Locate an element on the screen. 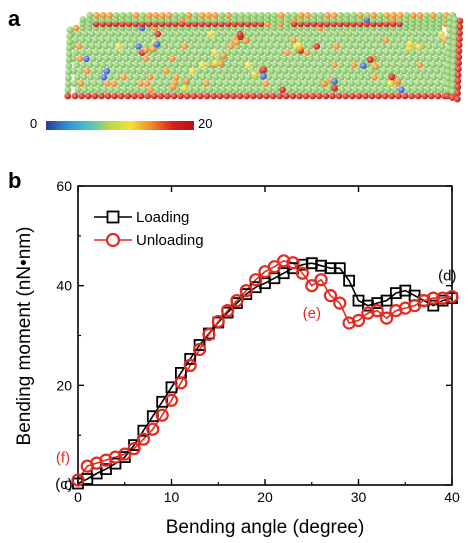 Image resolution: width=468 pixels, height=543 pixels. x-tick-label: 30 is located at coordinates (359, 497).